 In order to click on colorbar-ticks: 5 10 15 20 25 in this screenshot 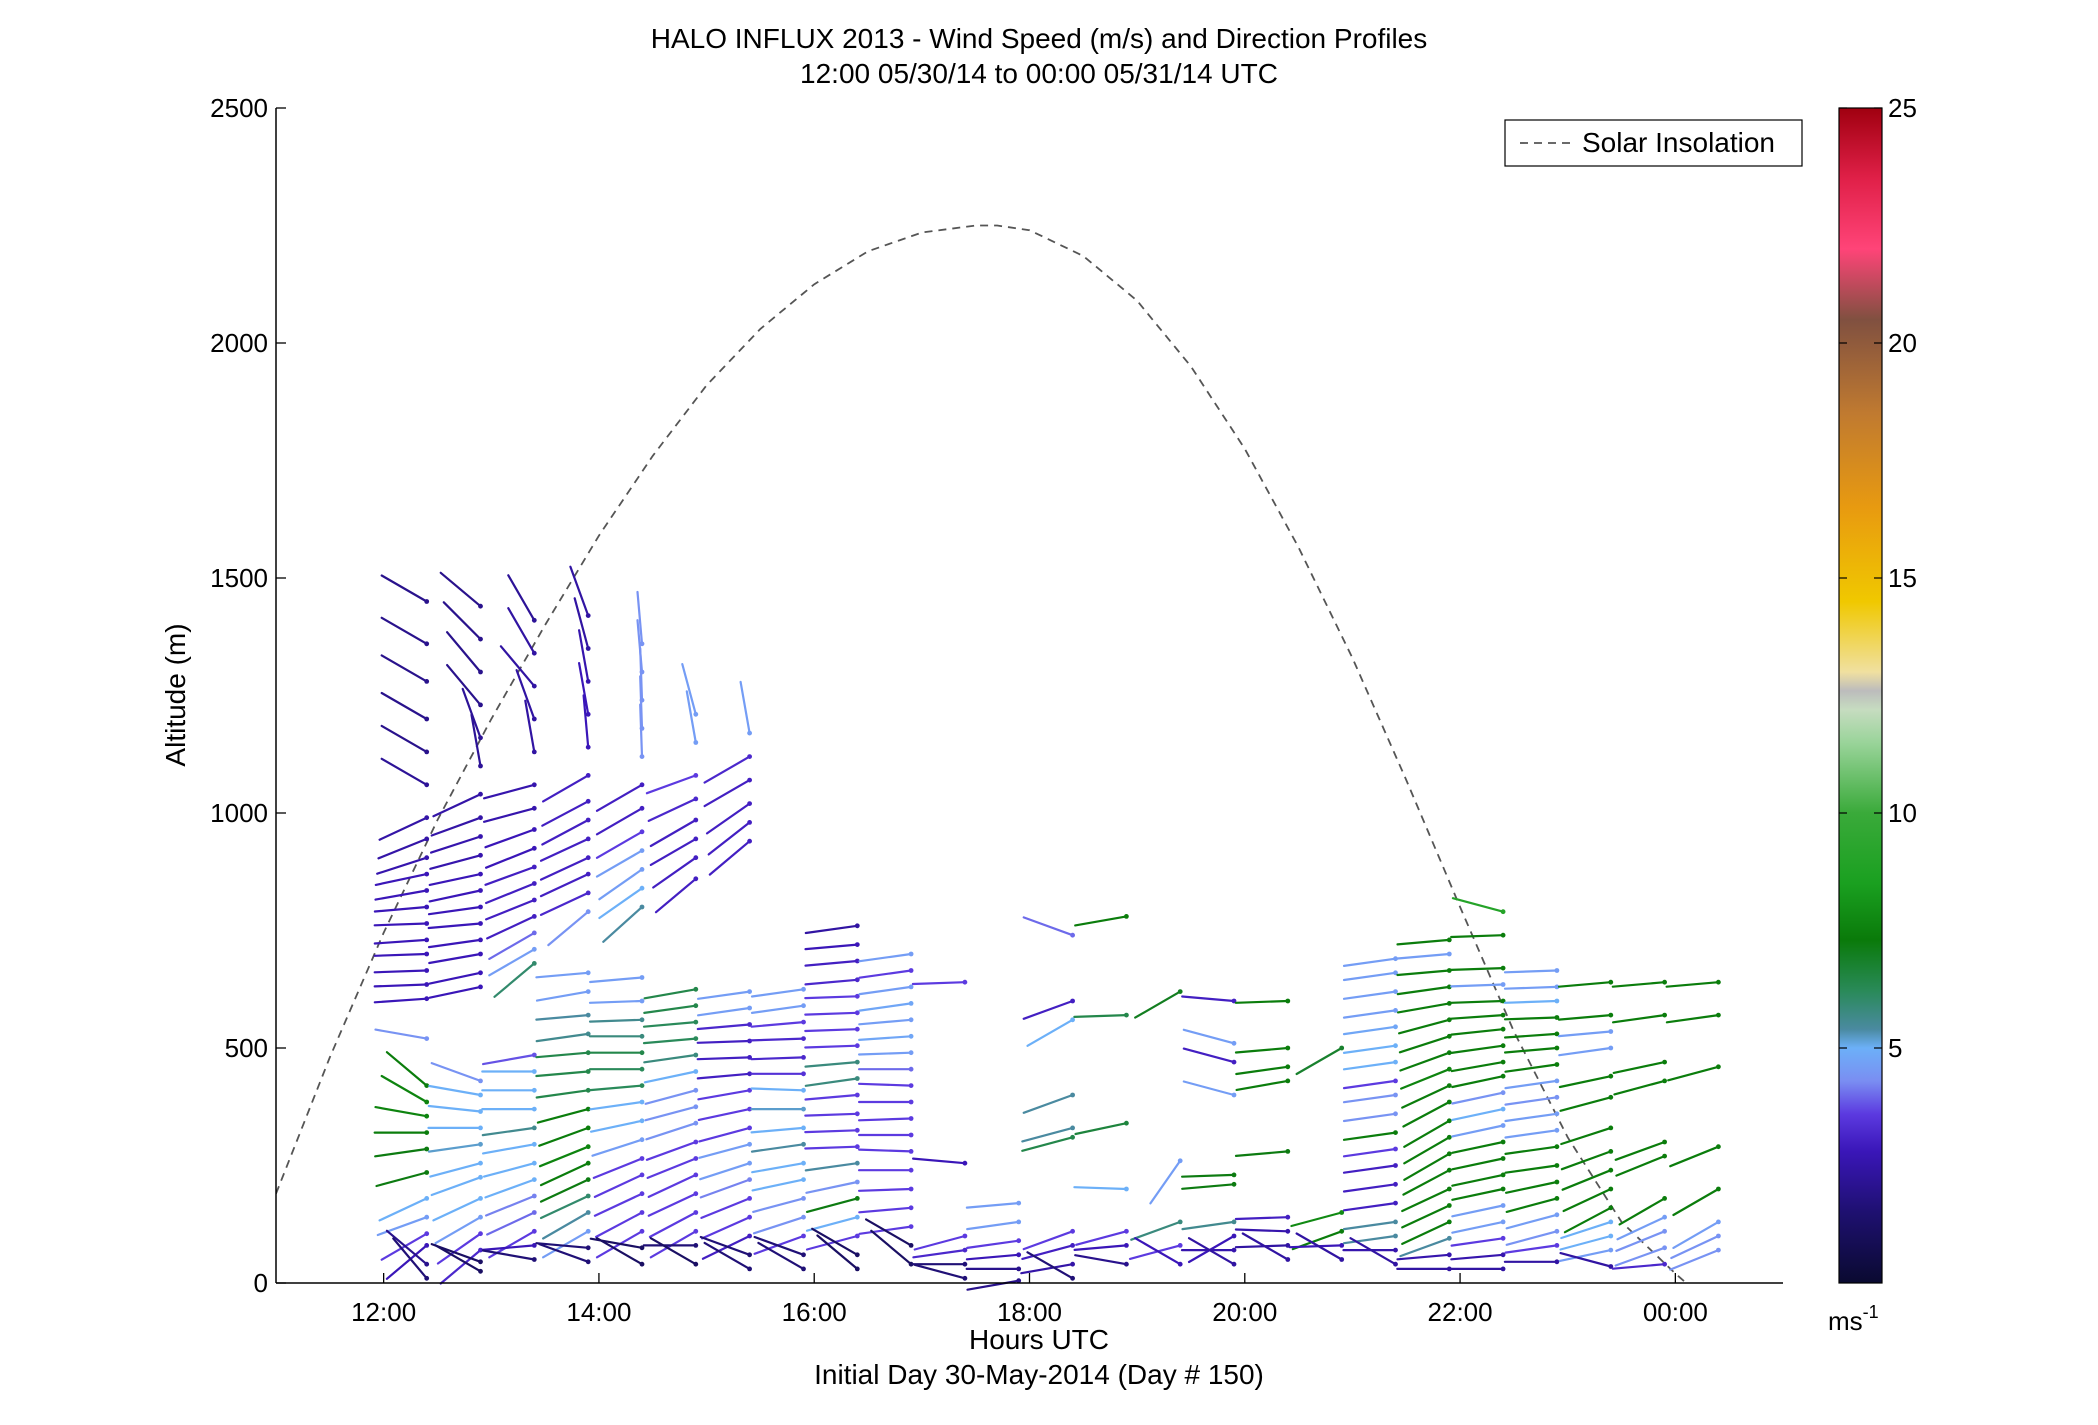, I will do `click(1878, 578)`.